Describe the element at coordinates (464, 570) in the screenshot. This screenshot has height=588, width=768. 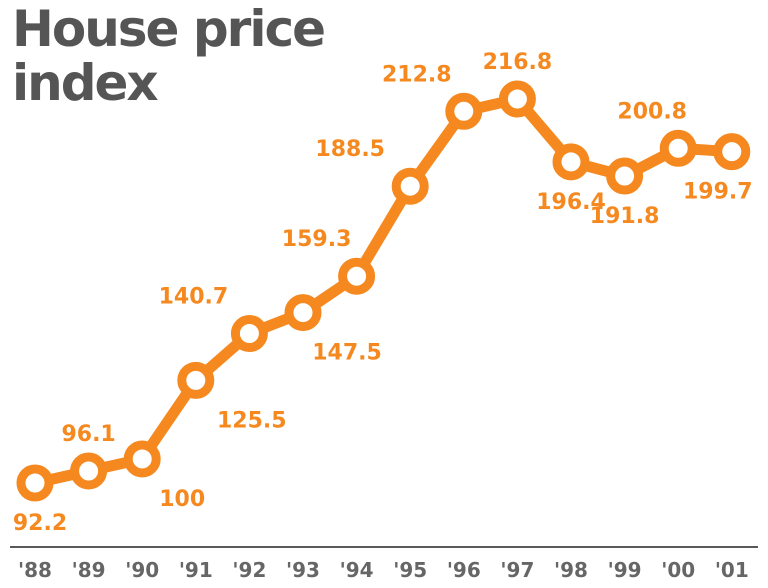
I see `x-tick-label: '96` at that location.